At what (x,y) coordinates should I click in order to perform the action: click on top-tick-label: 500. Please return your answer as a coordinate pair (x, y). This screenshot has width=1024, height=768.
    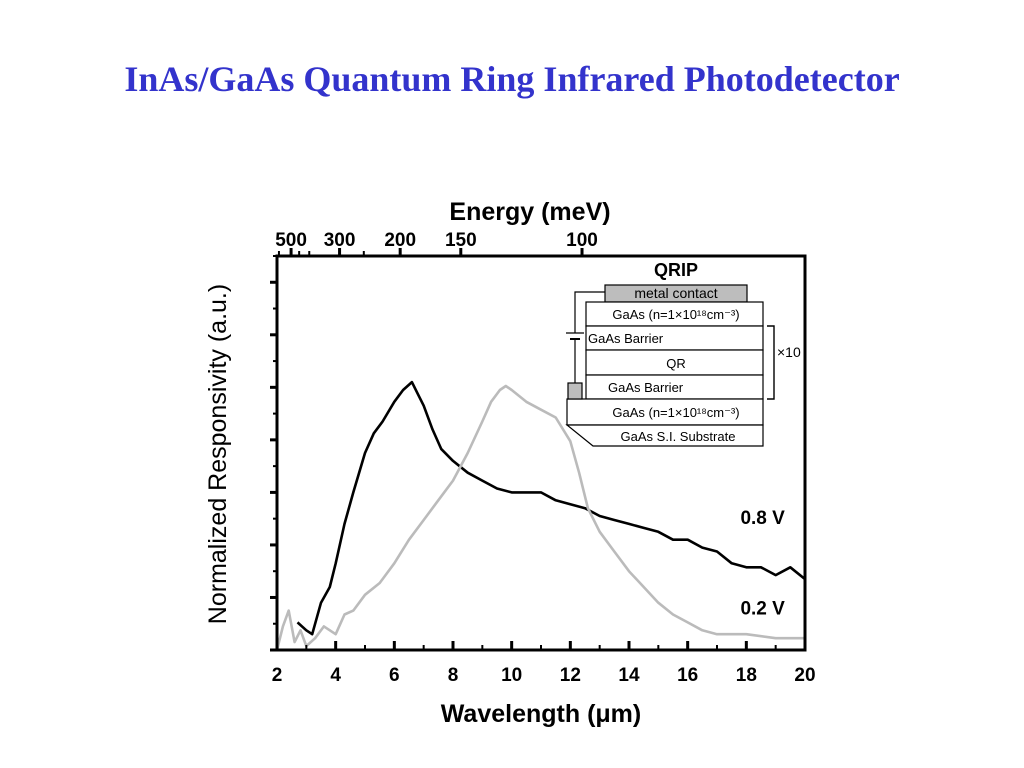
    Looking at the image, I should click on (291, 240).